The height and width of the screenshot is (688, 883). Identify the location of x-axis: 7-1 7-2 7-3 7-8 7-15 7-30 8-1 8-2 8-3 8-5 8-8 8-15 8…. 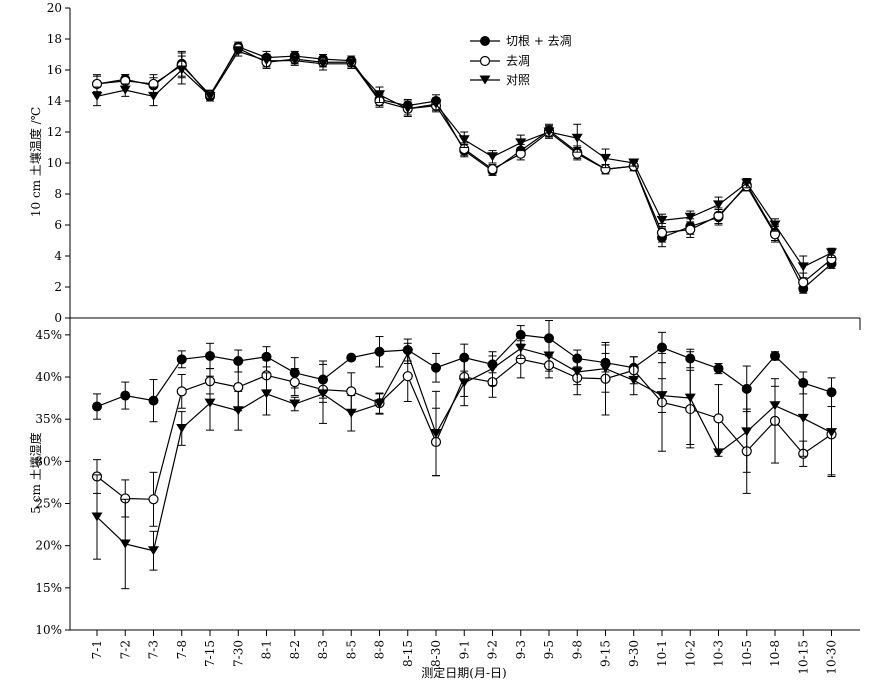
(464, 652).